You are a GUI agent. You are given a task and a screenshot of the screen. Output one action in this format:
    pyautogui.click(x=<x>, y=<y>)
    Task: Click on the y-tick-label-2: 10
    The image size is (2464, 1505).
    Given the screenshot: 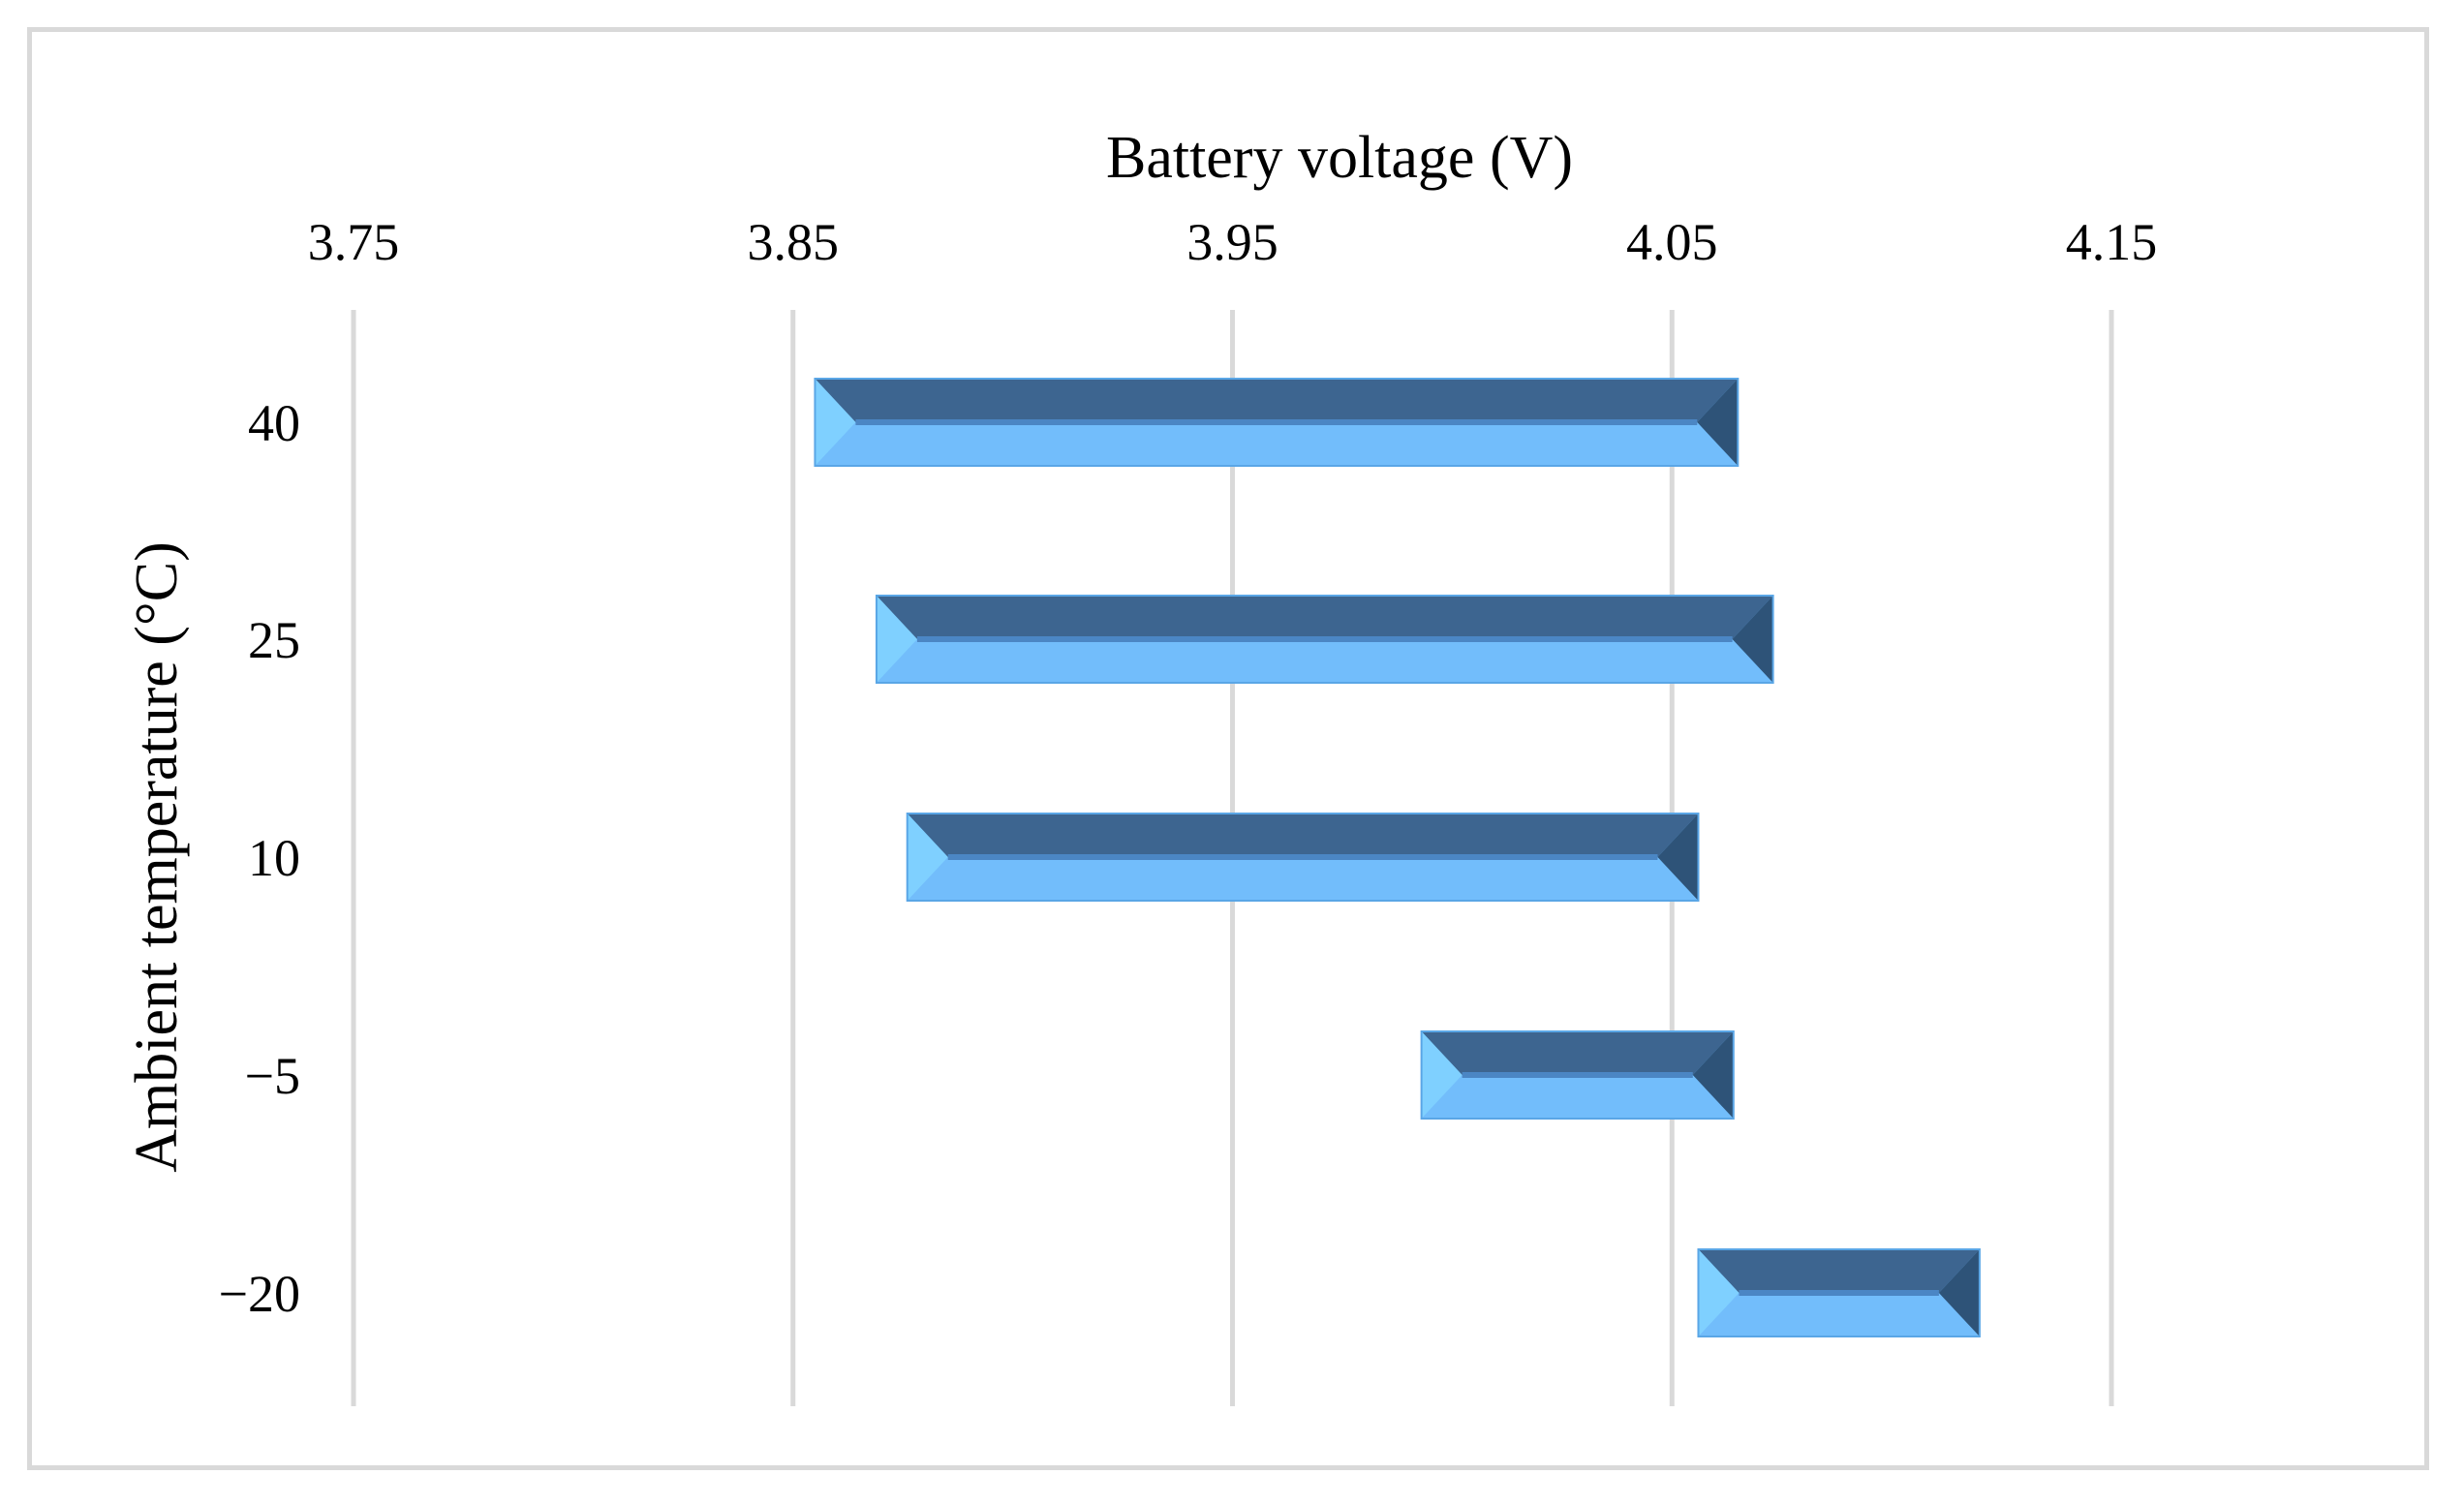 What is the action you would take?
    pyautogui.click(x=274, y=858)
    